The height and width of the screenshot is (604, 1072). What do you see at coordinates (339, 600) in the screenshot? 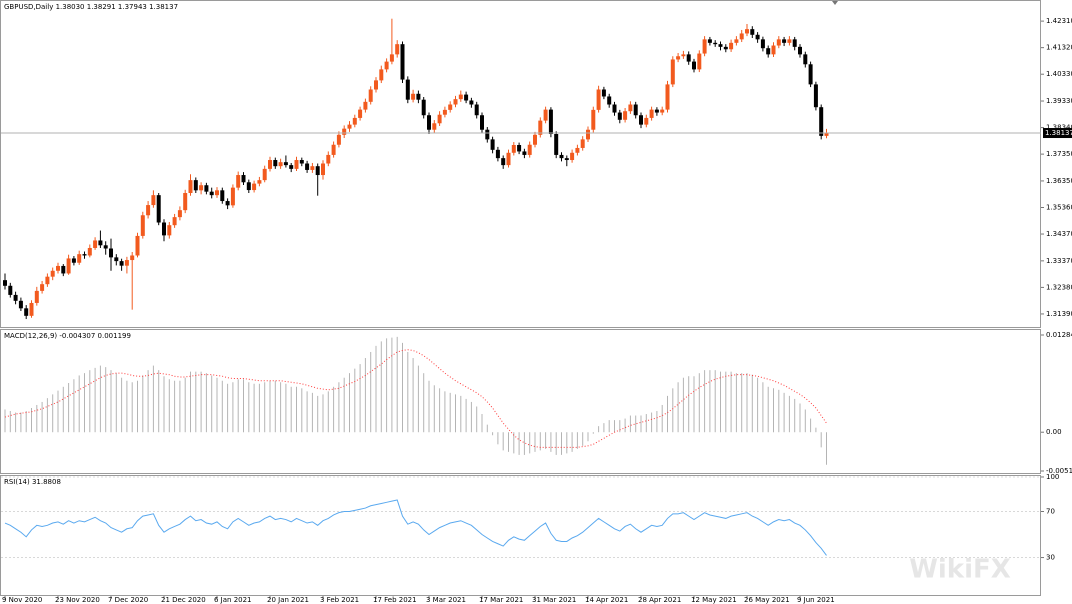
I see `x-tick-label: 3 Feb 2021` at bounding box center [339, 600].